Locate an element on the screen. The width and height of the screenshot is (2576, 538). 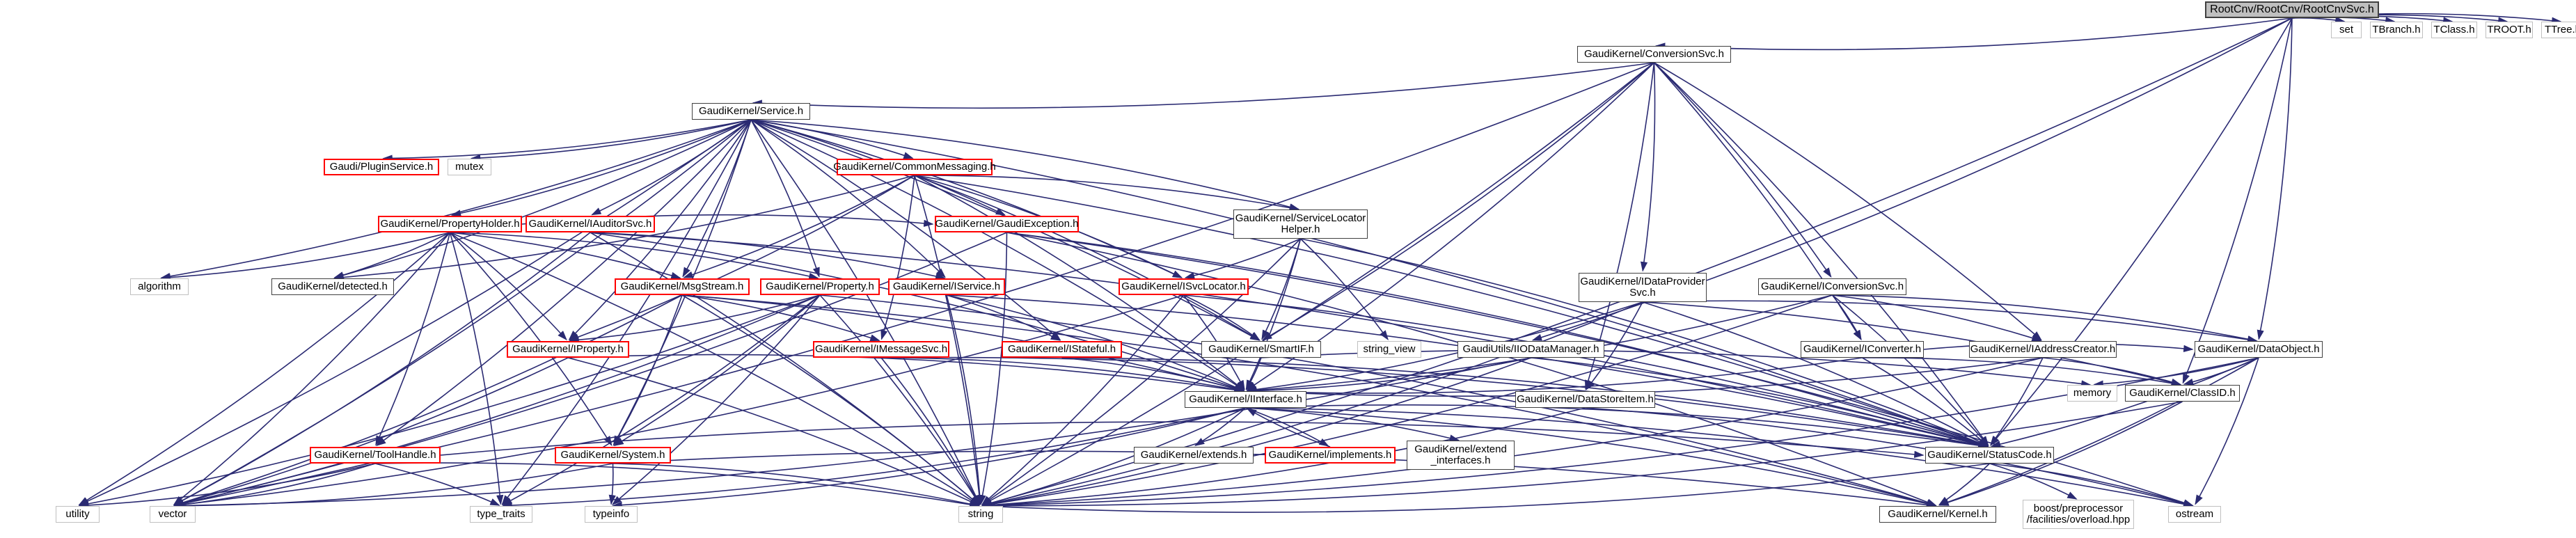
graph-node-iconversionsvc: GaudiKernel/IConversionSvc.h is located at coordinates (1832, 286).